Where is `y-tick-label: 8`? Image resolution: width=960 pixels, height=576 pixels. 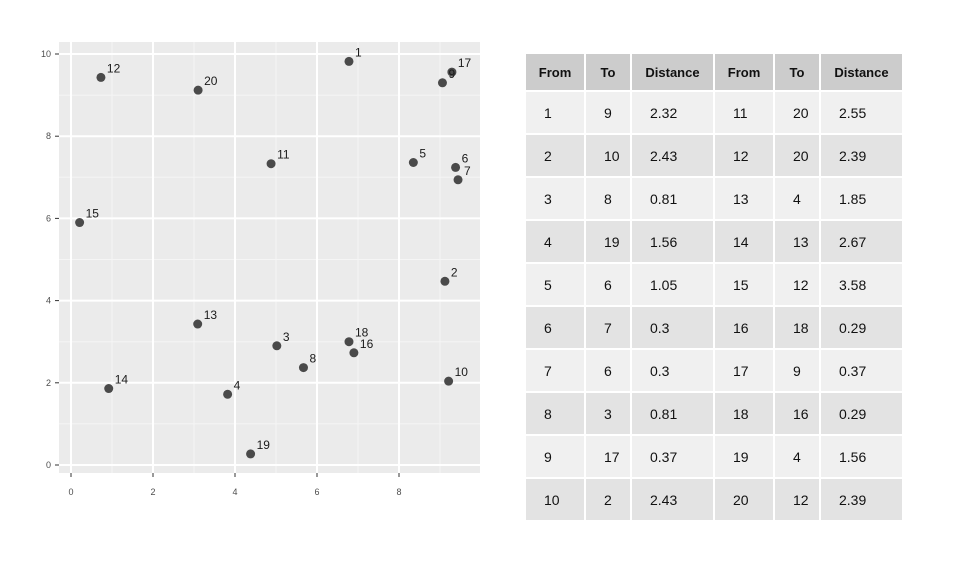
y-tick-label: 8 is located at coordinates (48, 136).